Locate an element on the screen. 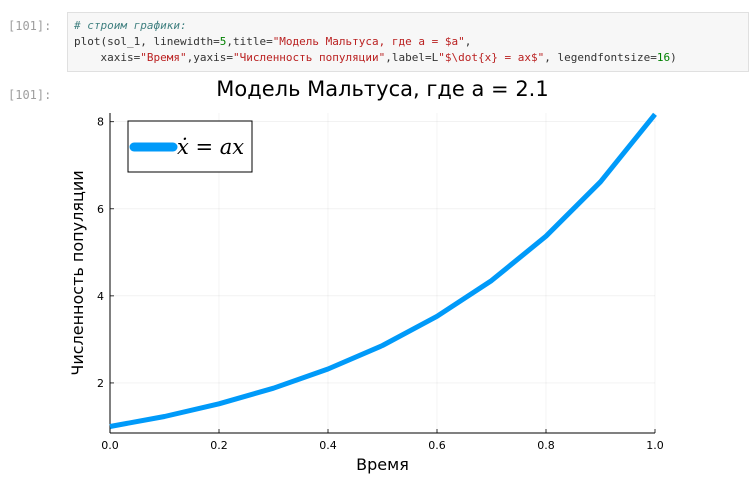 The width and height of the screenshot is (751, 488). x-tick-label: 1.0 is located at coordinates (655, 445).